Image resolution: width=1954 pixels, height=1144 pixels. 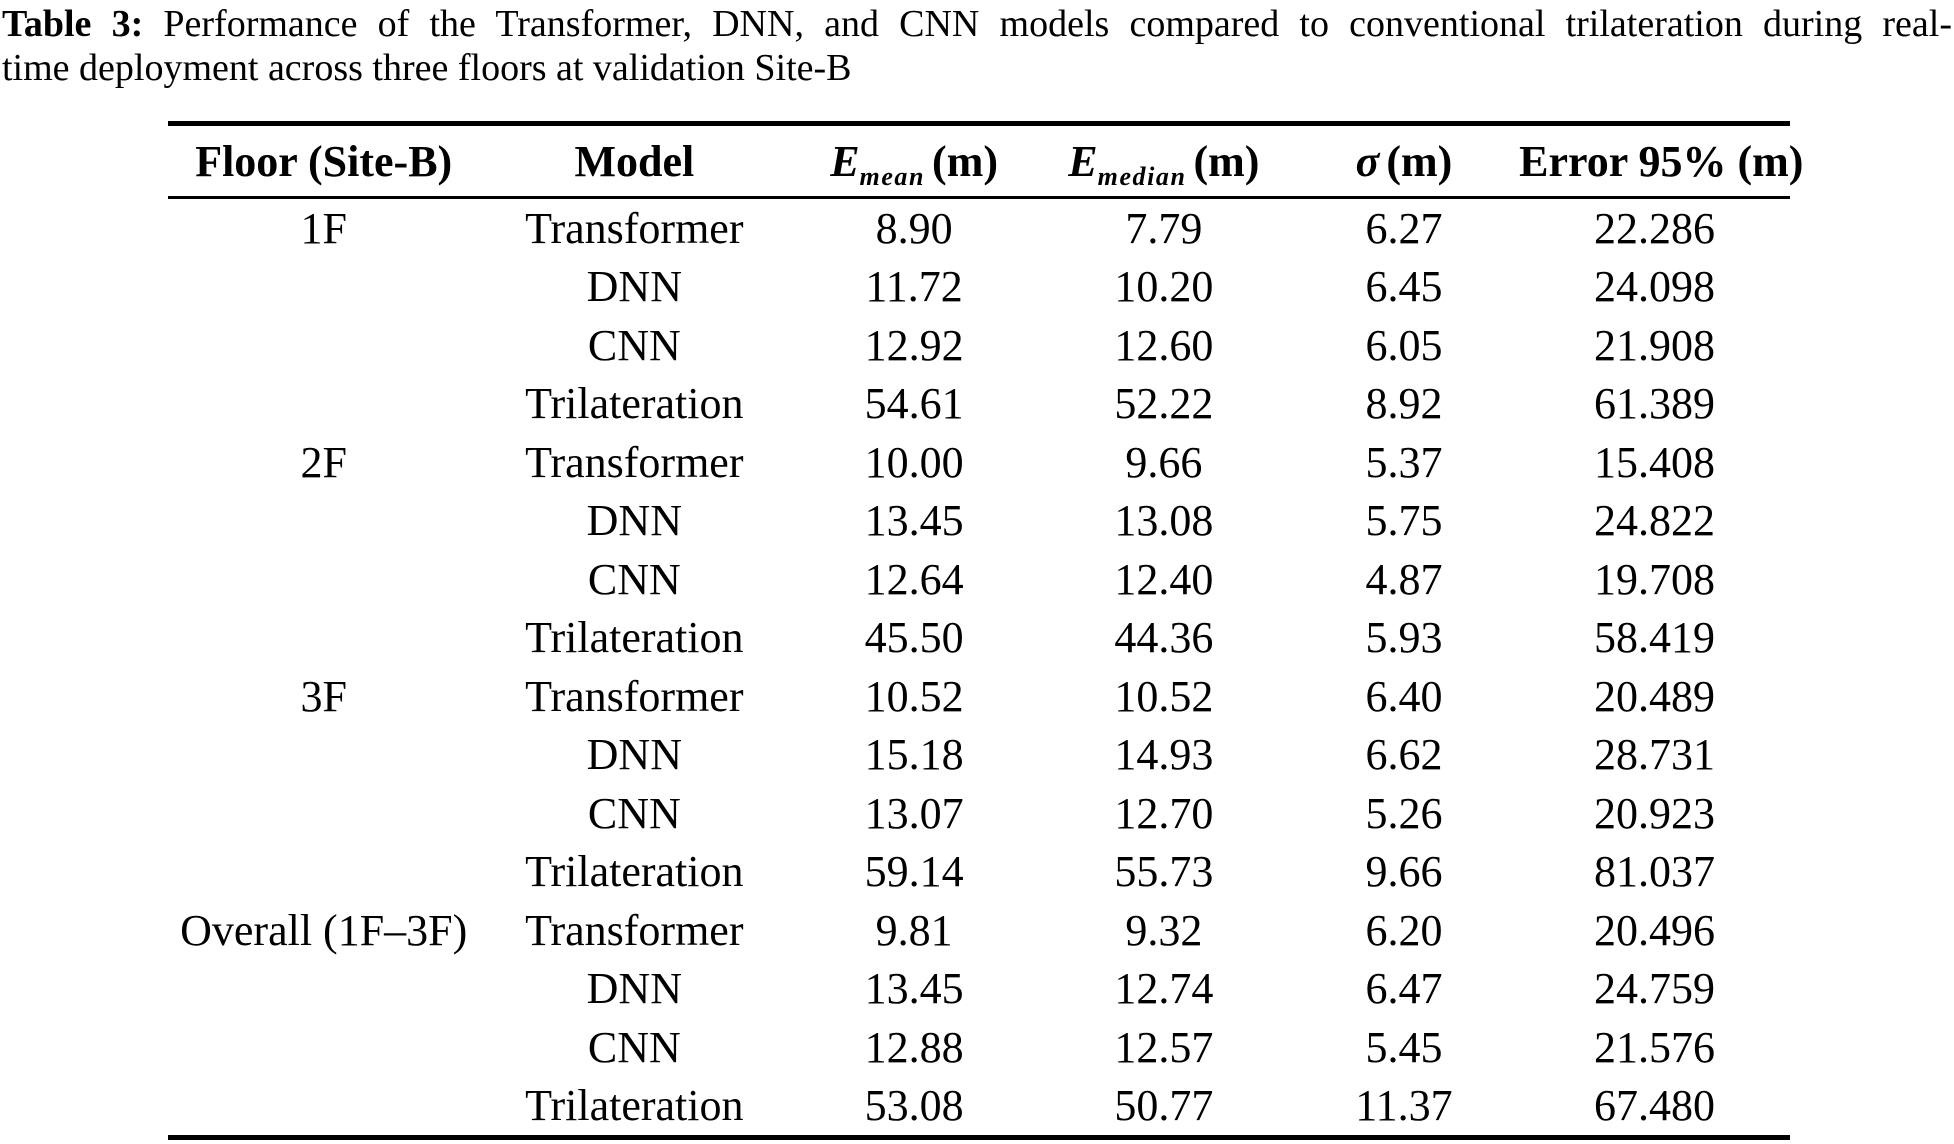 What do you see at coordinates (1164, 813) in the screenshot?
I see `cell-e_median: 12.70` at bounding box center [1164, 813].